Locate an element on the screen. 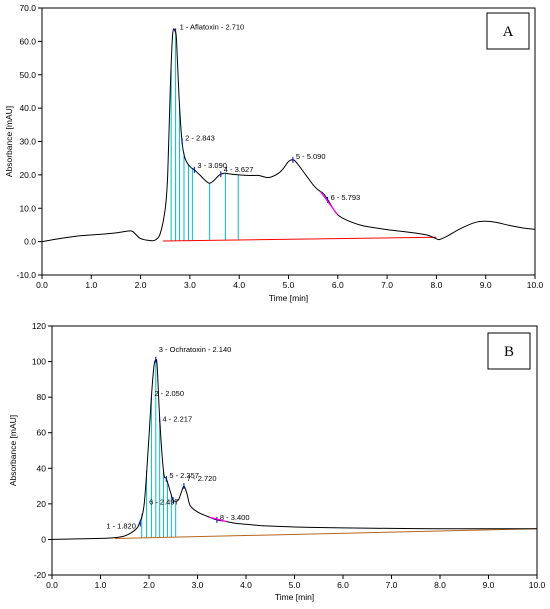 This screenshot has width=550, height=609. peak-label: 4 - 3.627 is located at coordinates (239, 169).